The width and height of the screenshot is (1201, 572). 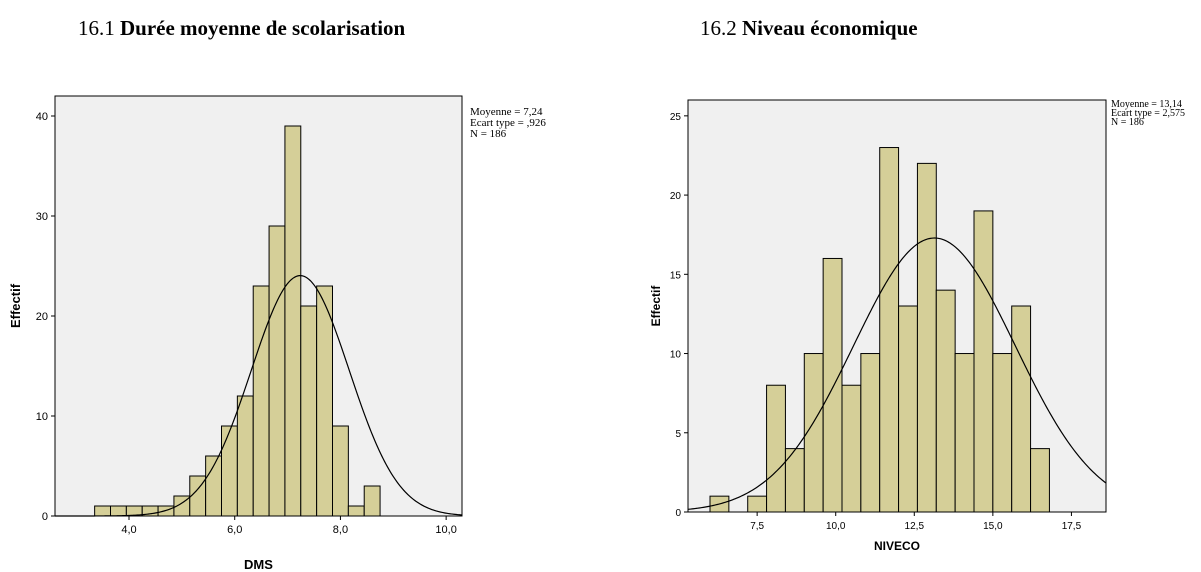 I want to click on x-axis-title: DMS, so click(x=258, y=564).